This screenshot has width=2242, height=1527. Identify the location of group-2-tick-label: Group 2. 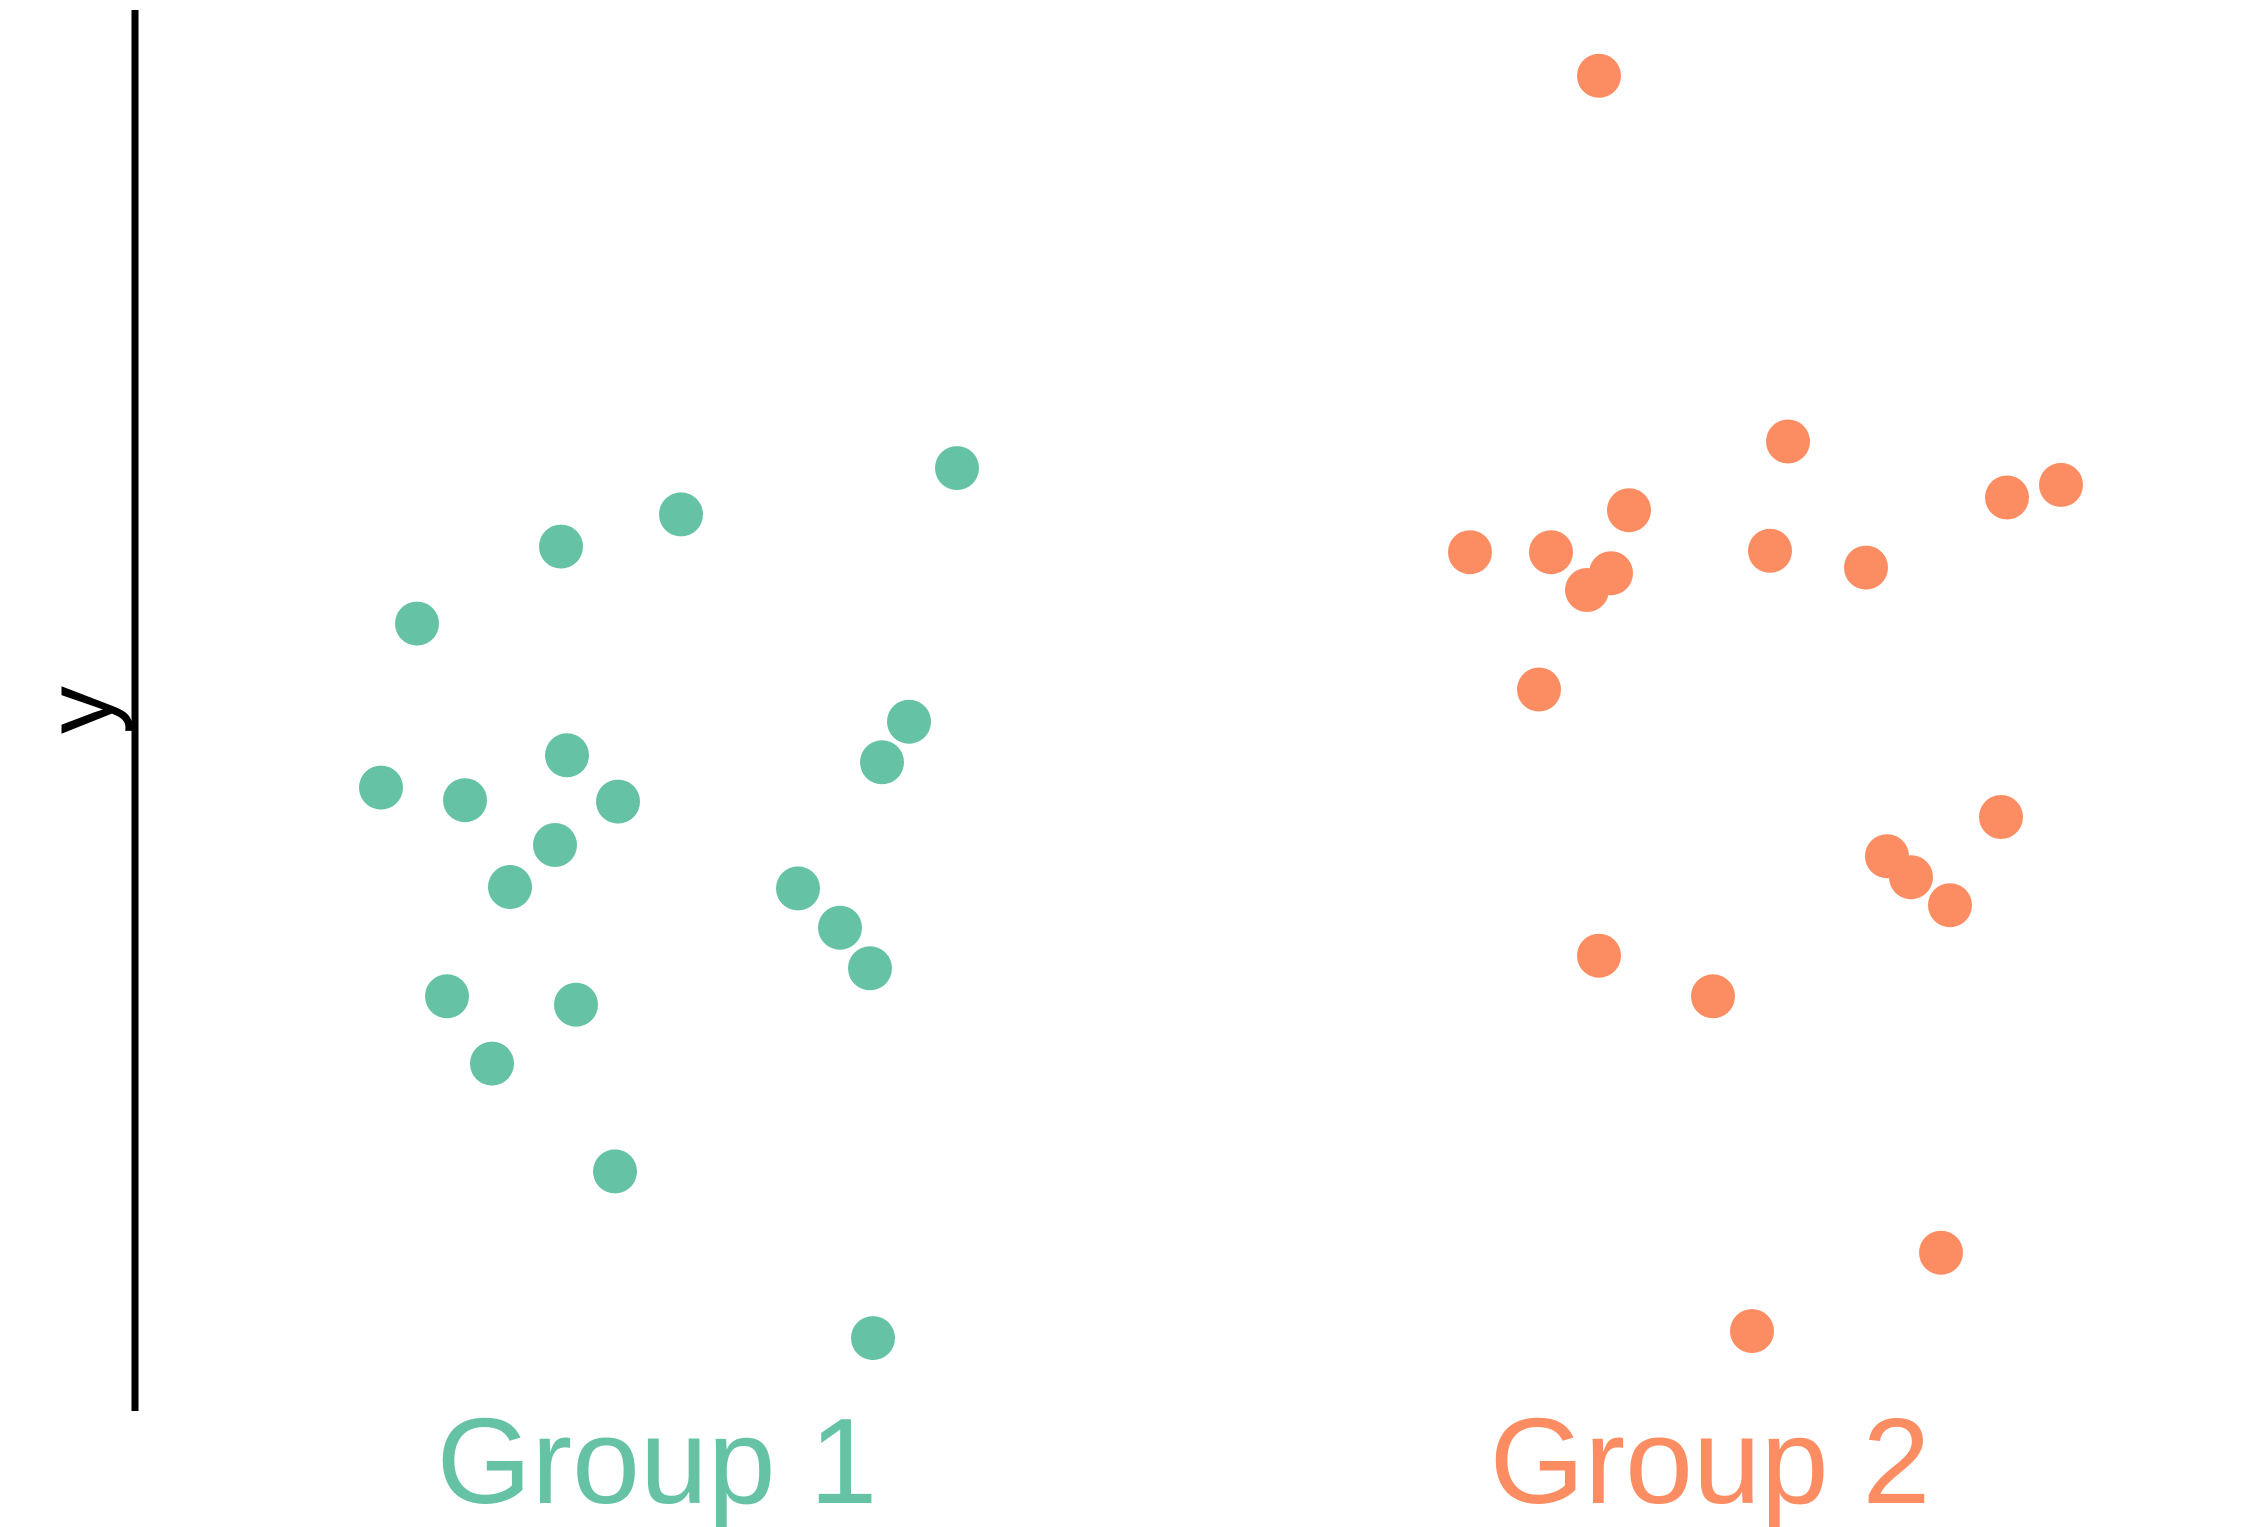
(1710, 1460).